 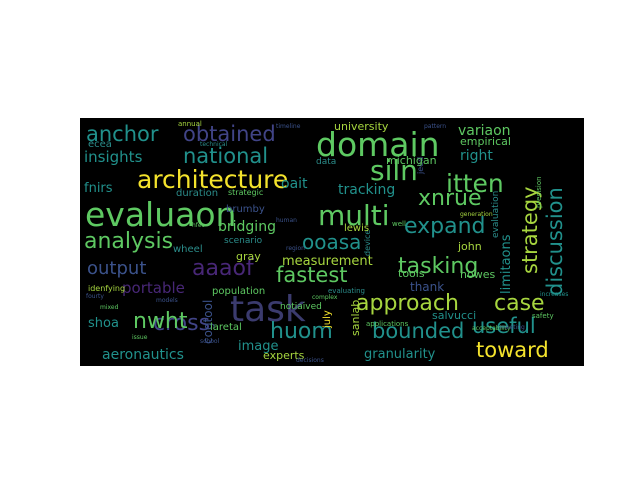 I want to click on word-fnirs: fnirs, so click(x=98, y=188).